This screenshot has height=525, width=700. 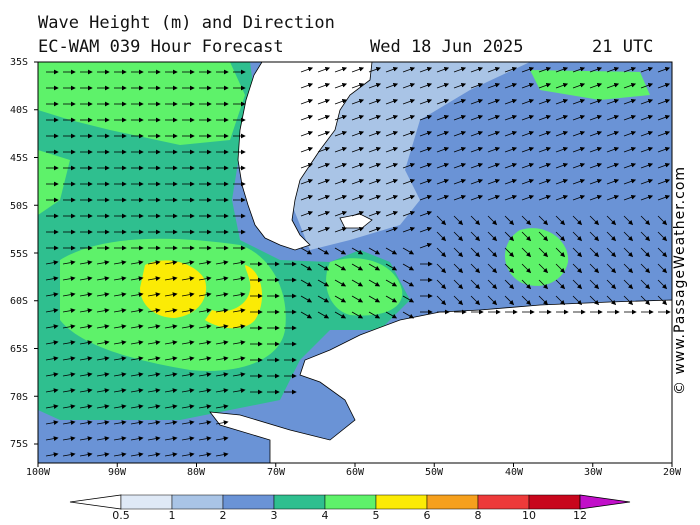 What do you see at coordinates (355, 472) in the screenshot?
I see `lon-label: 60W` at bounding box center [355, 472].